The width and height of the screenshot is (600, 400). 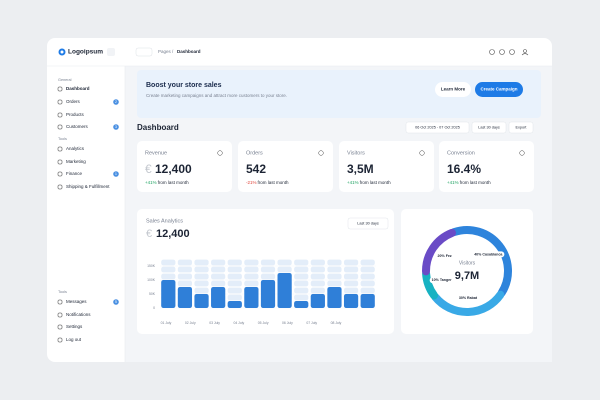 What do you see at coordinates (77, 126) in the screenshot?
I see `sidebar-item: Customers` at bounding box center [77, 126].